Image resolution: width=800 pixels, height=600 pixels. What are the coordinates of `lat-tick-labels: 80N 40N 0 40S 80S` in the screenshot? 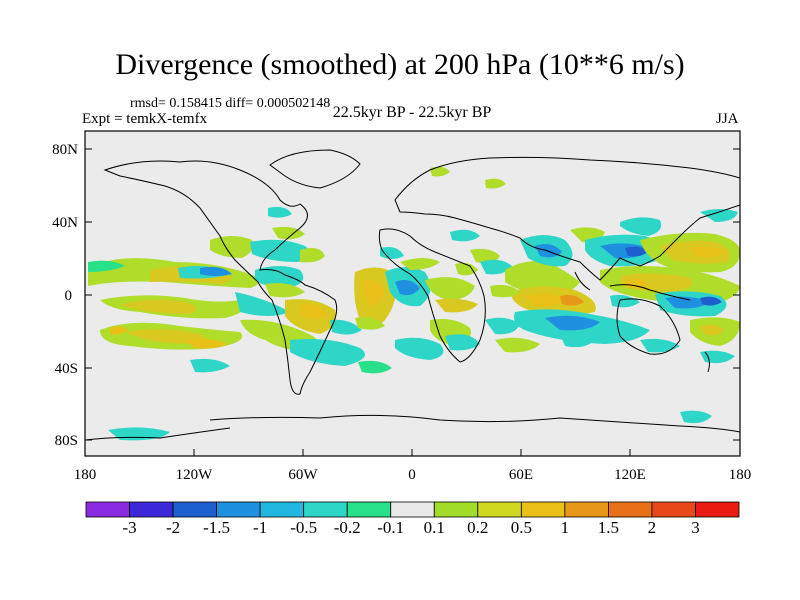 It's located at (65, 295).